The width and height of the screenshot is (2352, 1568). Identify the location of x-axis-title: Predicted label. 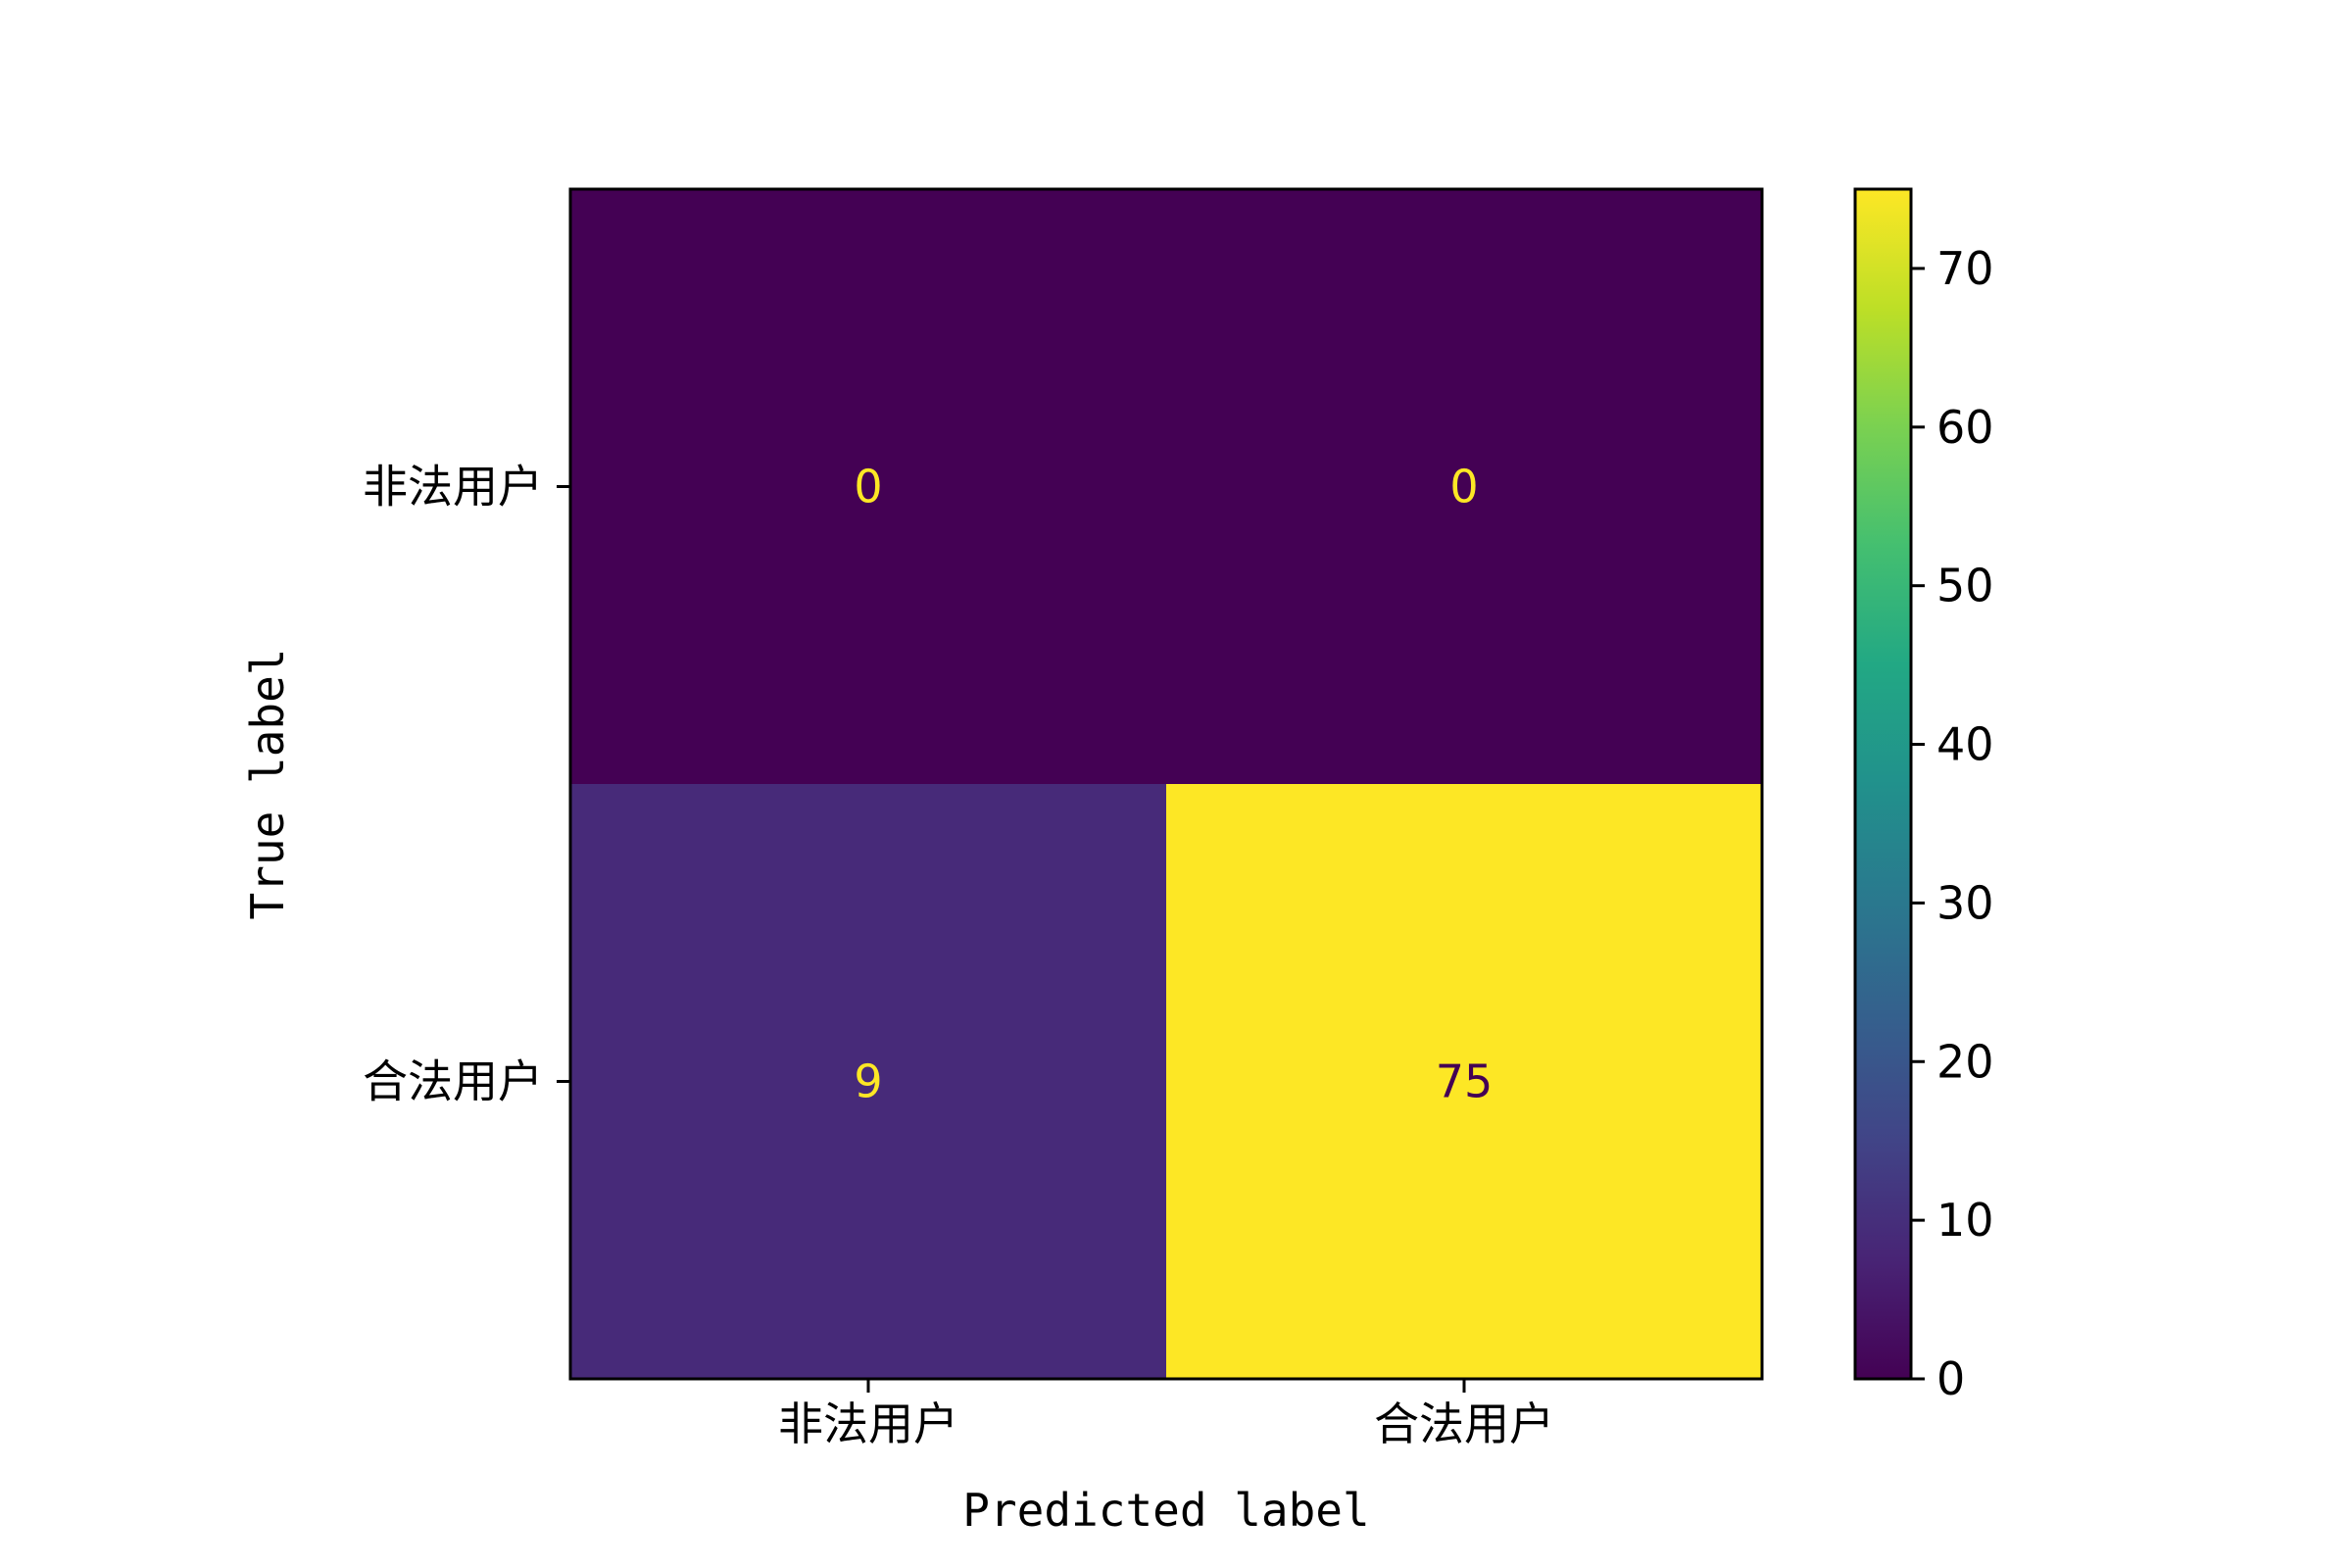
(1165, 1510).